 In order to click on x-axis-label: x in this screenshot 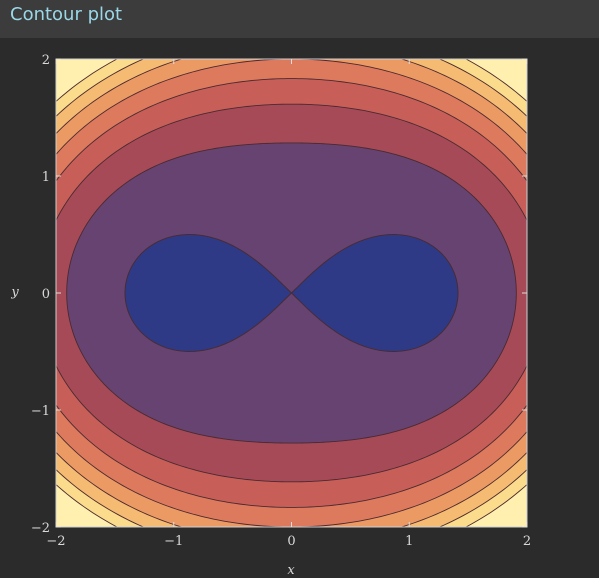, I will do `click(291, 570)`.